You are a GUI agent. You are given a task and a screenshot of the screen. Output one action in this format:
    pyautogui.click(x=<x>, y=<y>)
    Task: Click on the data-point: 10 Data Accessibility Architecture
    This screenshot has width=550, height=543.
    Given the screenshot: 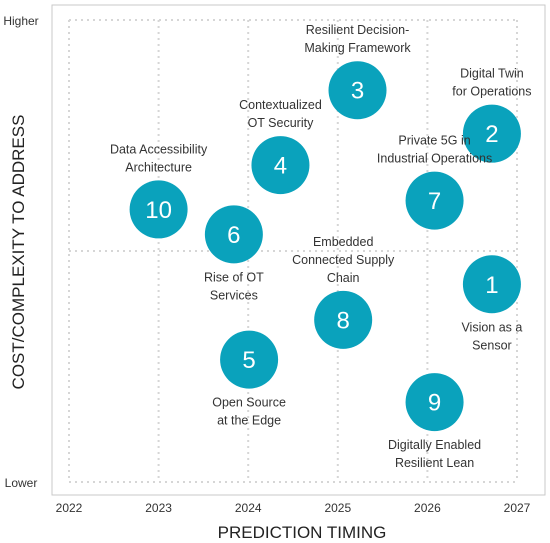 What is the action you would take?
    pyautogui.click(x=159, y=190)
    